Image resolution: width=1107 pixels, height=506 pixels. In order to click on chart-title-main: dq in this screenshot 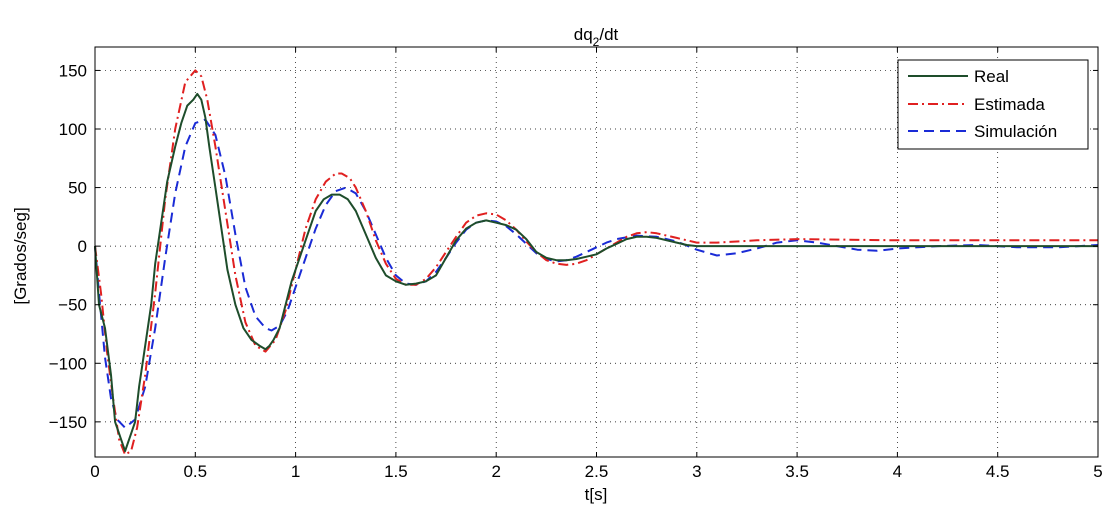, I will do `click(583, 34)`.